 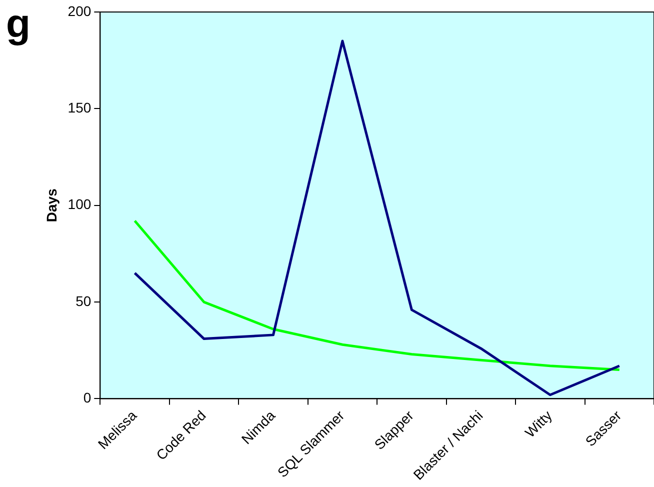 I want to click on text: g, so click(x=18, y=24).